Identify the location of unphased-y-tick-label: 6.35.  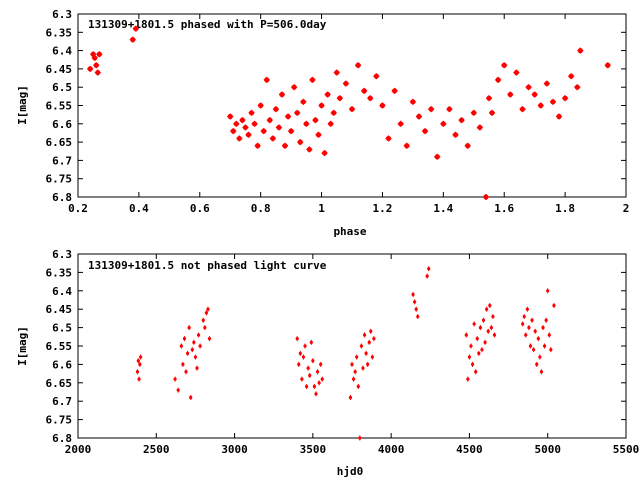
(59, 272).